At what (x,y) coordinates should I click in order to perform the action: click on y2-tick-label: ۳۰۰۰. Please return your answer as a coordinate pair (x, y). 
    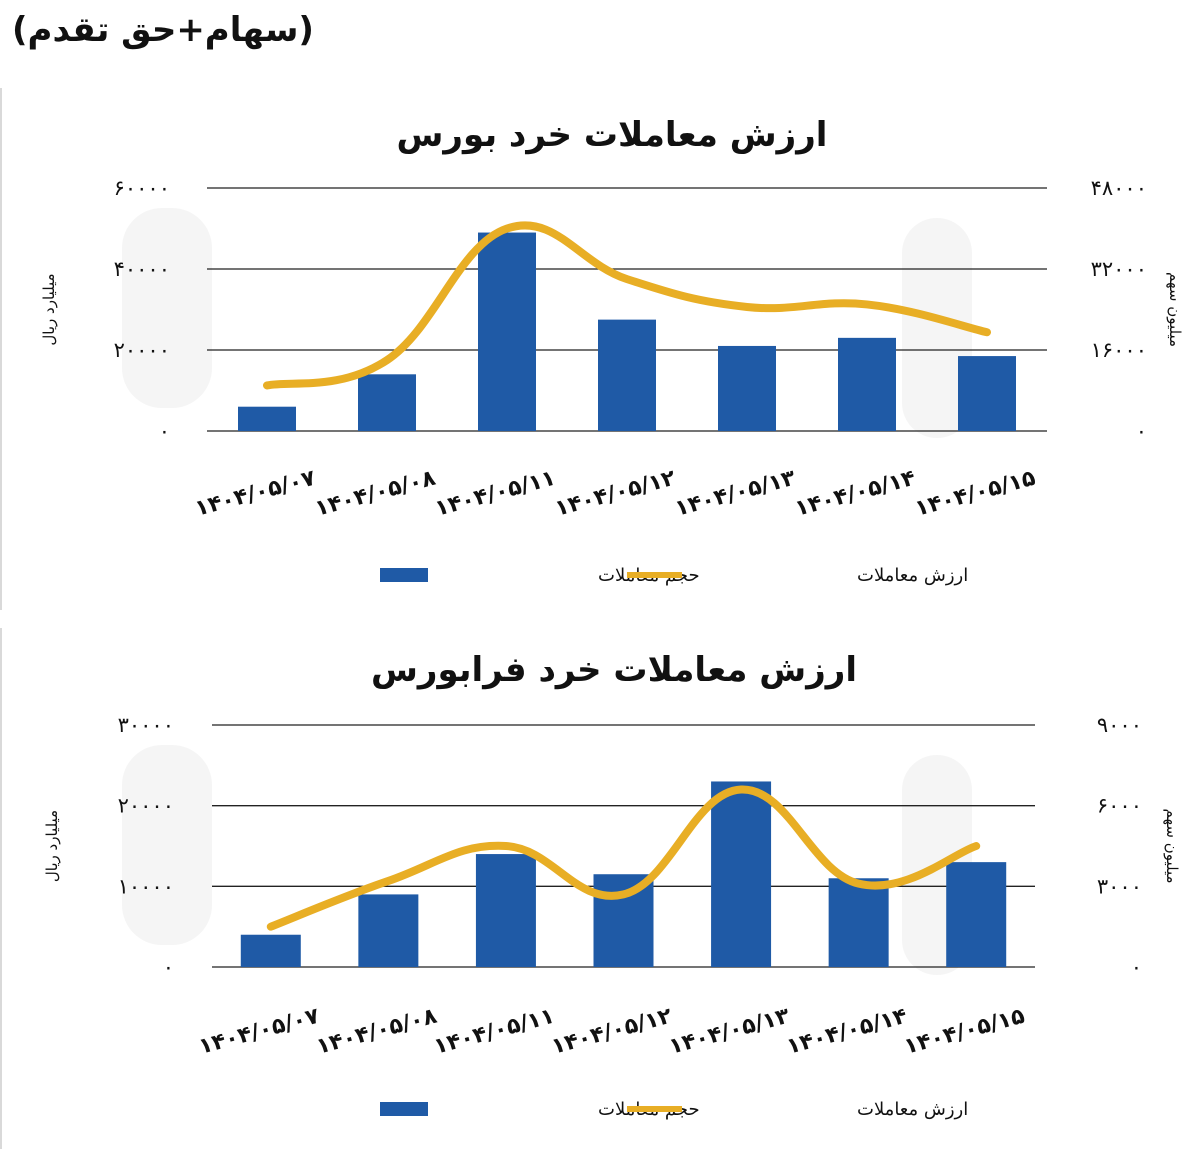
    Looking at the image, I should click on (1119, 886).